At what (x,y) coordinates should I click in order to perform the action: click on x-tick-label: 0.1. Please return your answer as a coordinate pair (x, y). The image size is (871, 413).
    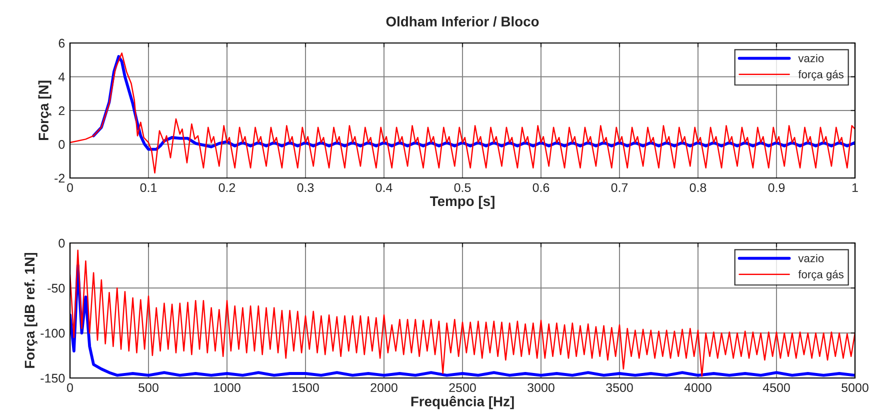
    Looking at the image, I should click on (148, 187).